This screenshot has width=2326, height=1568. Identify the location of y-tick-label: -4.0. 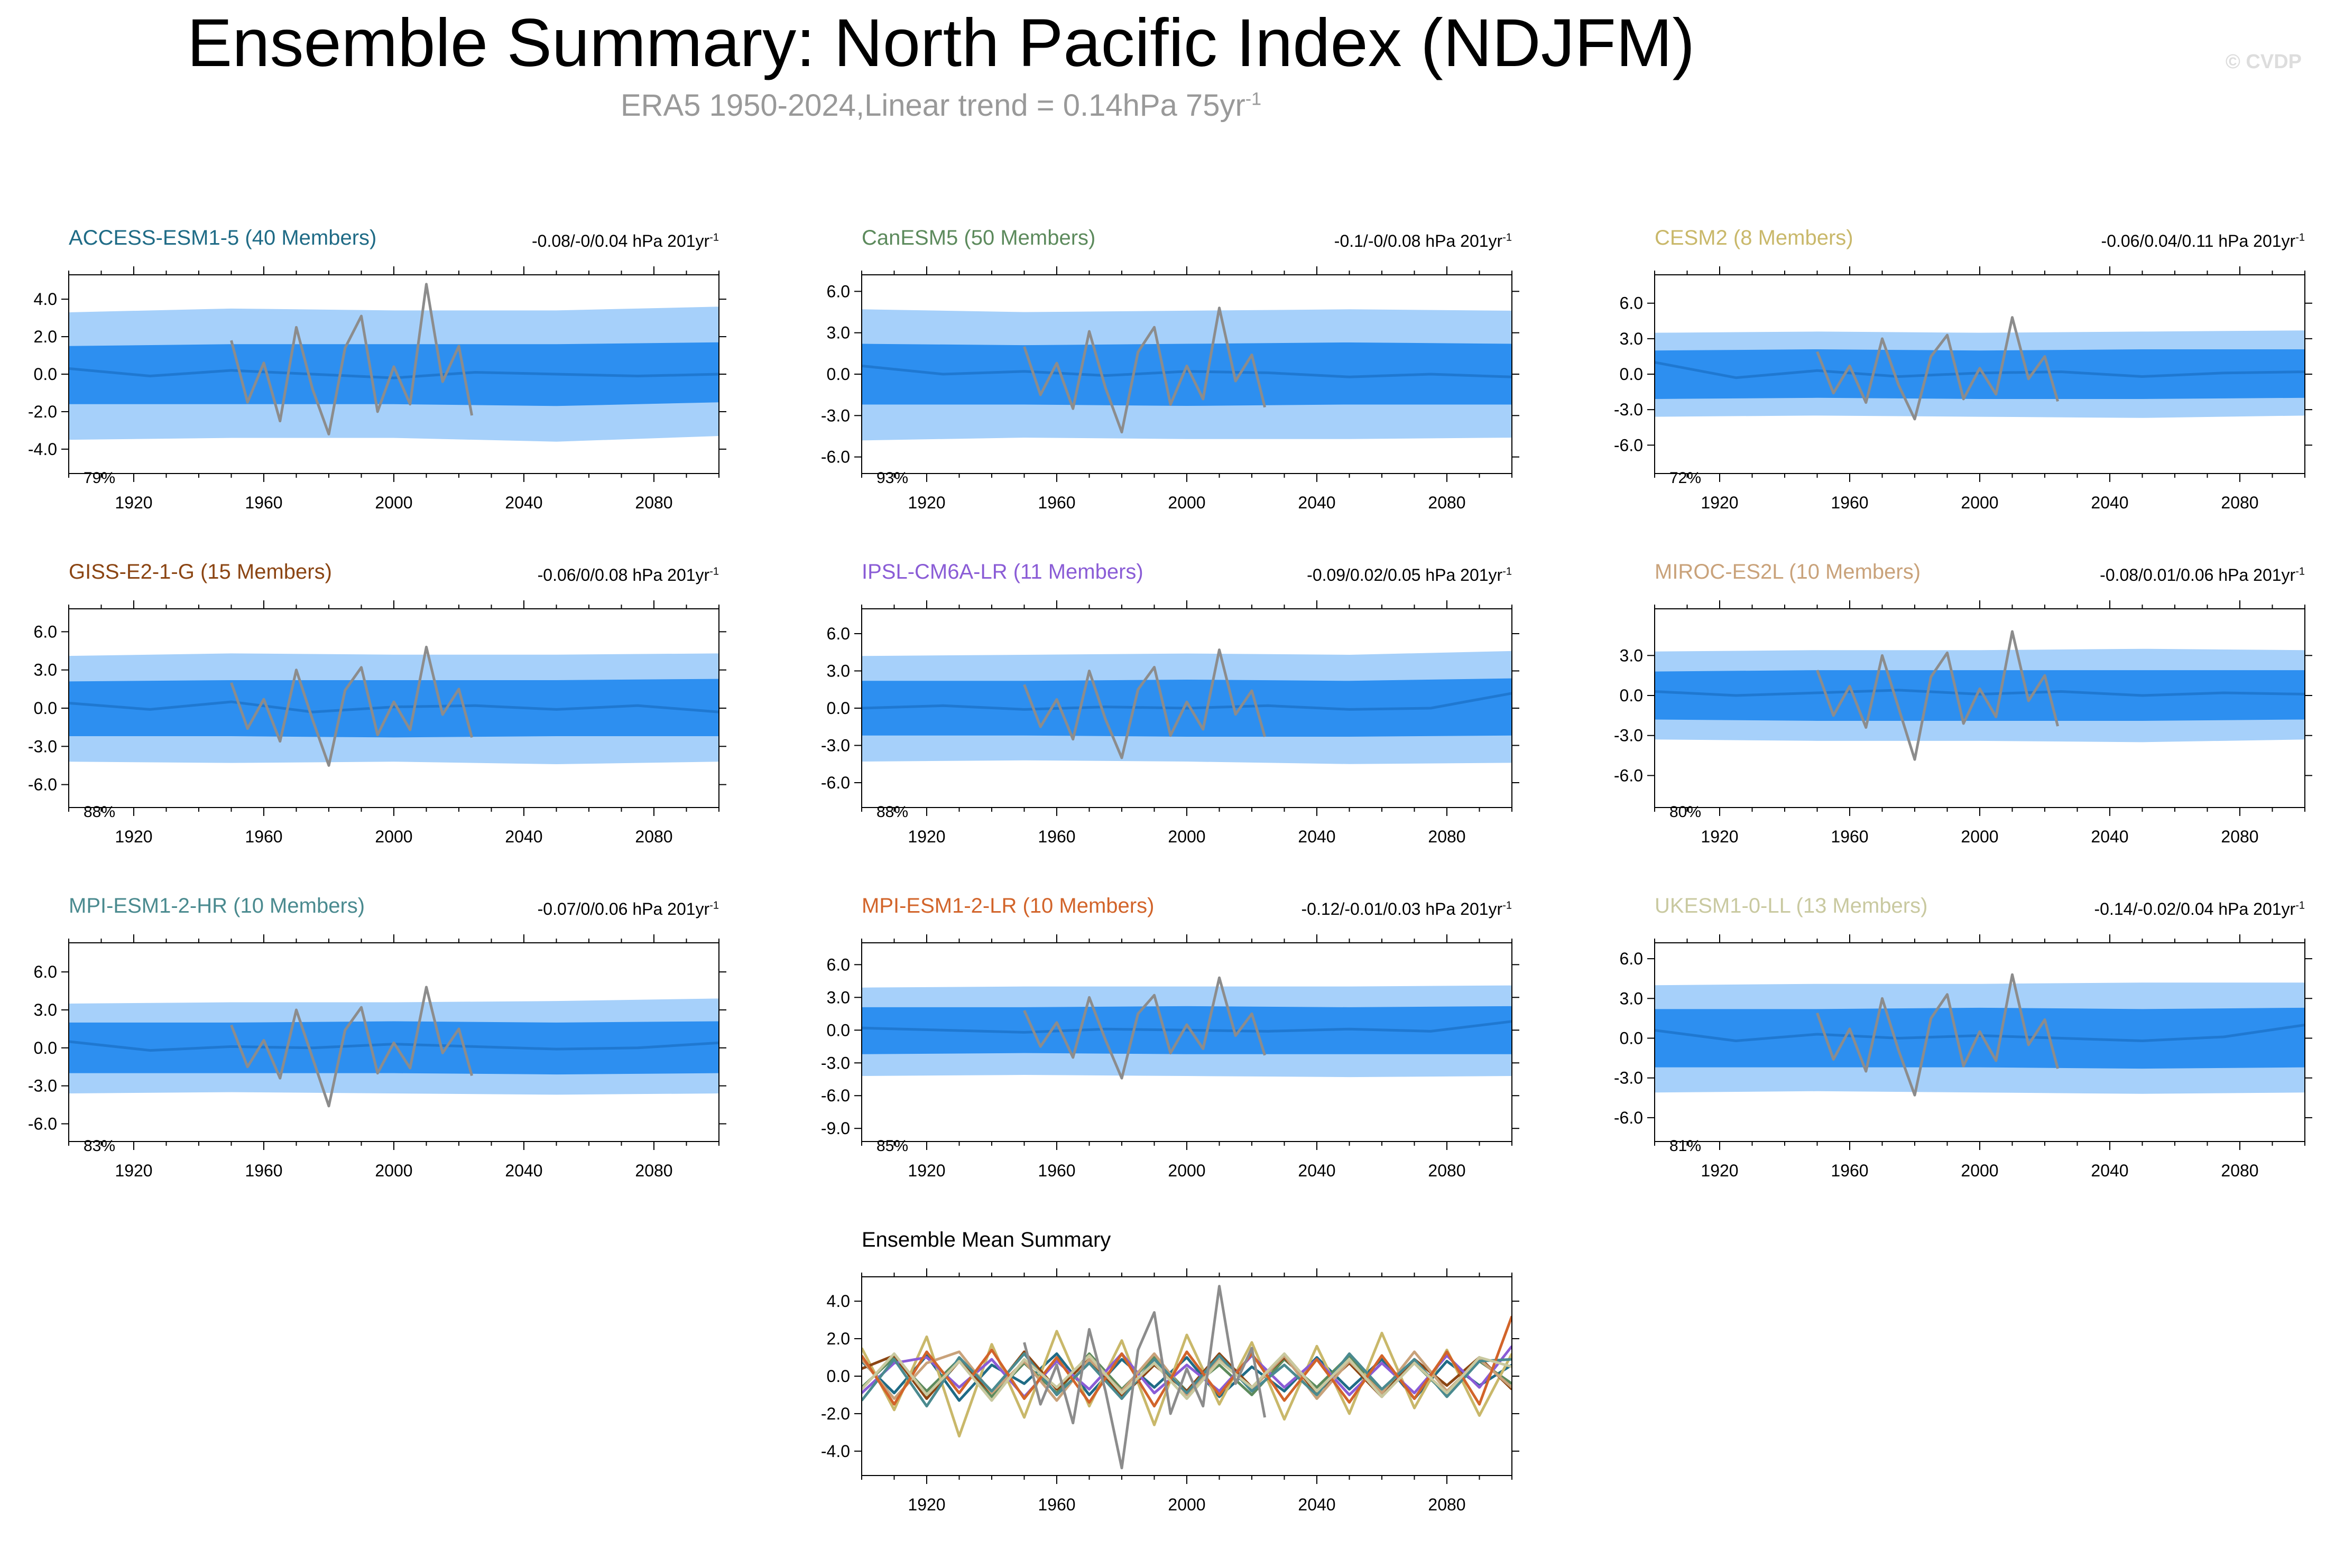
(836, 1451).